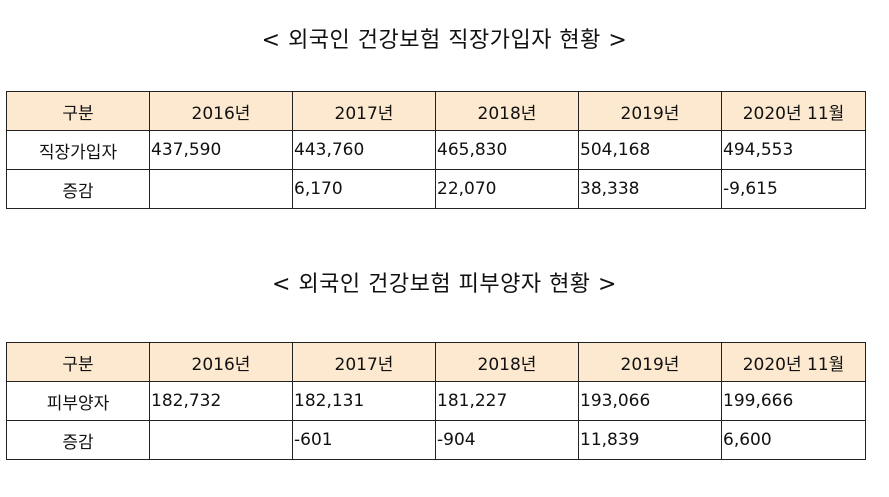 The width and height of the screenshot is (889, 497). What do you see at coordinates (793, 150) in the screenshot?
I see `table-cell: 494,553` at bounding box center [793, 150].